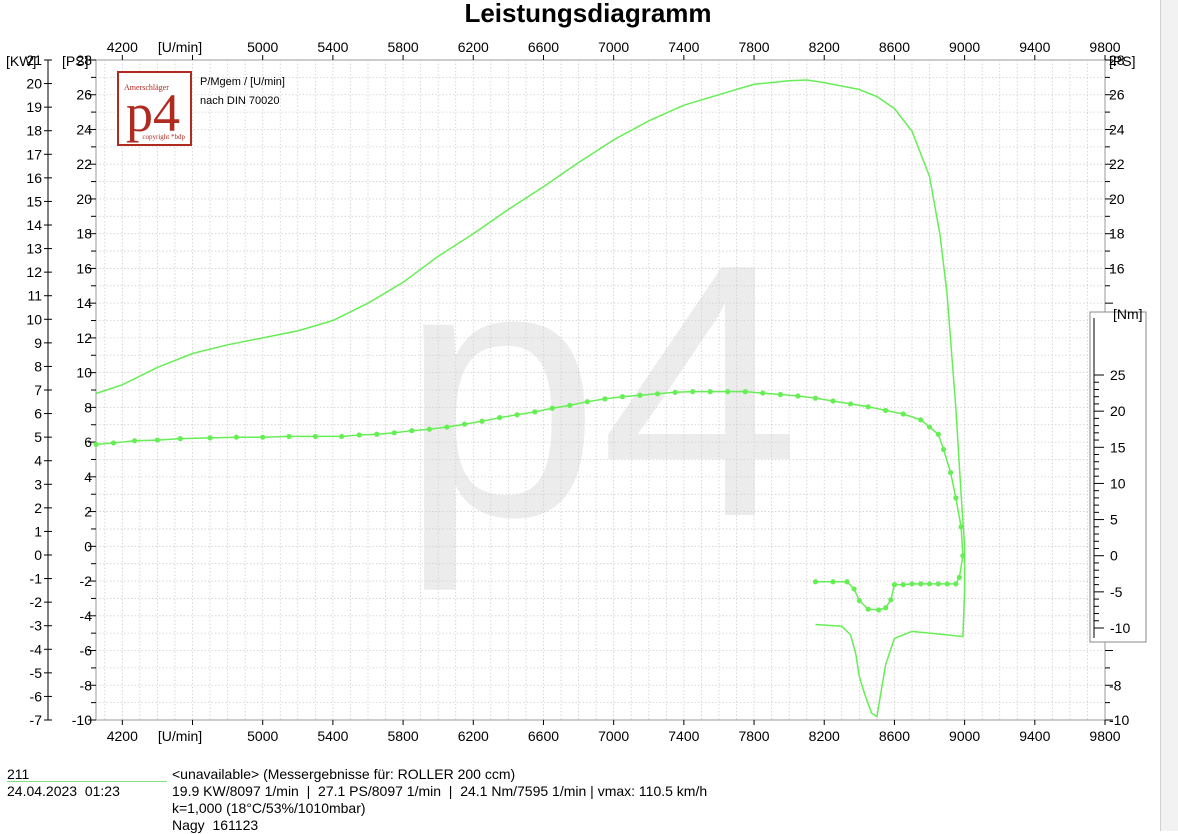  What do you see at coordinates (38, 414) in the screenshot?
I see `kw-tick-label: 6` at bounding box center [38, 414].